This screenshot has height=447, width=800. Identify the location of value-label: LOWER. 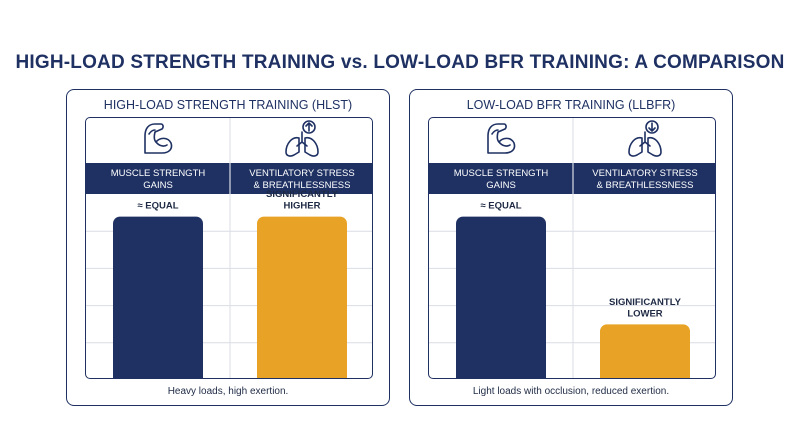
(644, 313).